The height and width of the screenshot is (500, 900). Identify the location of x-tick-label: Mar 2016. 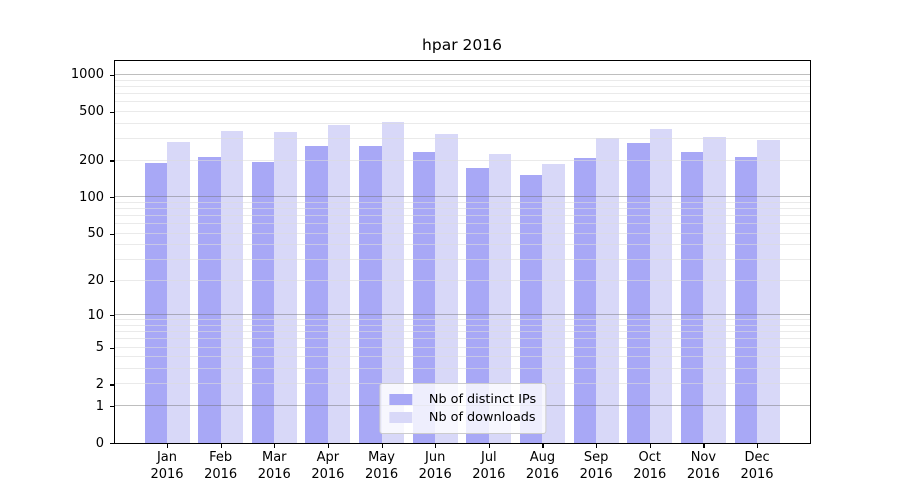
(274, 466).